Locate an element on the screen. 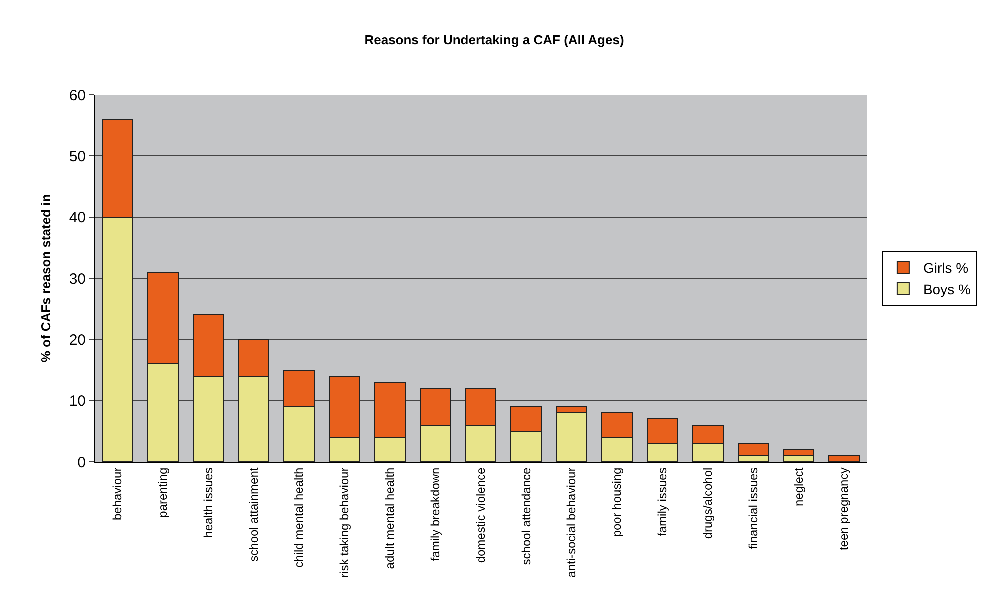 The height and width of the screenshot is (592, 989). bar is located at coordinates (844, 458).